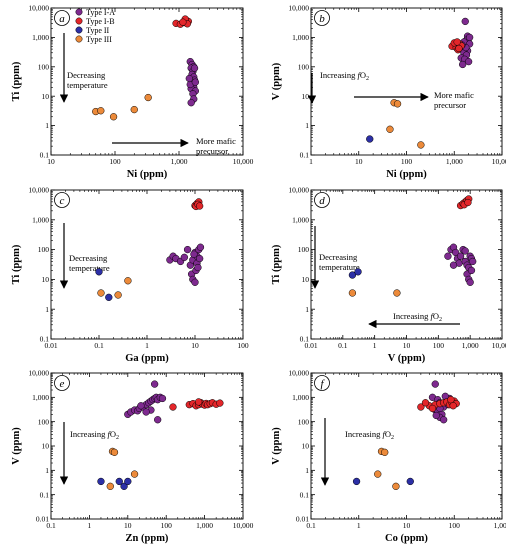  What do you see at coordinates (99, 39) in the screenshot?
I see `legend-label: Type III` at bounding box center [99, 39].